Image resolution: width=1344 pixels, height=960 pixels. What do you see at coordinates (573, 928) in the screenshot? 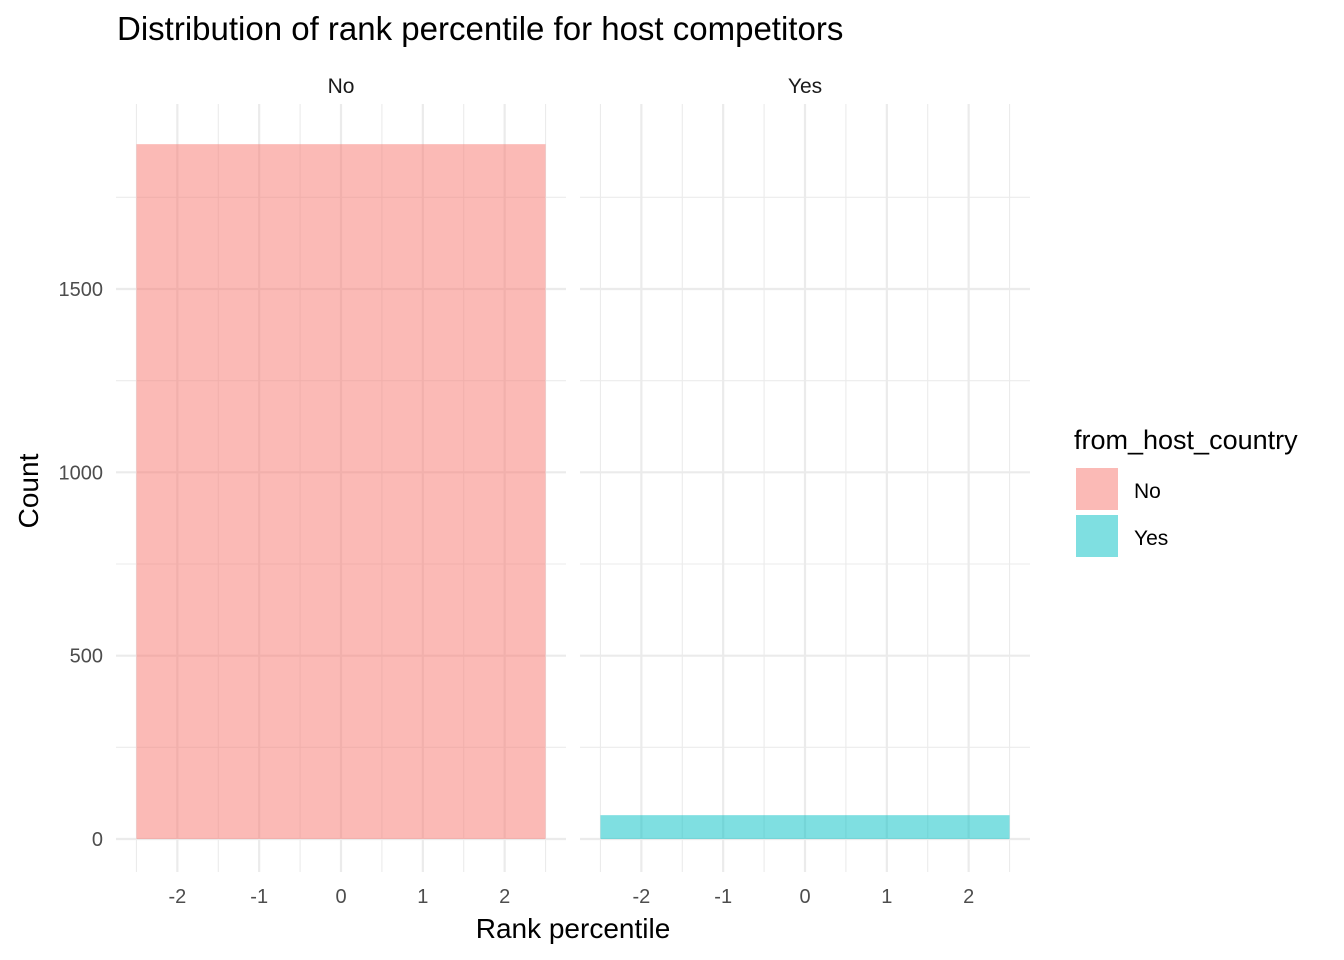
I see `x-axis-title: Rank percentile` at bounding box center [573, 928].